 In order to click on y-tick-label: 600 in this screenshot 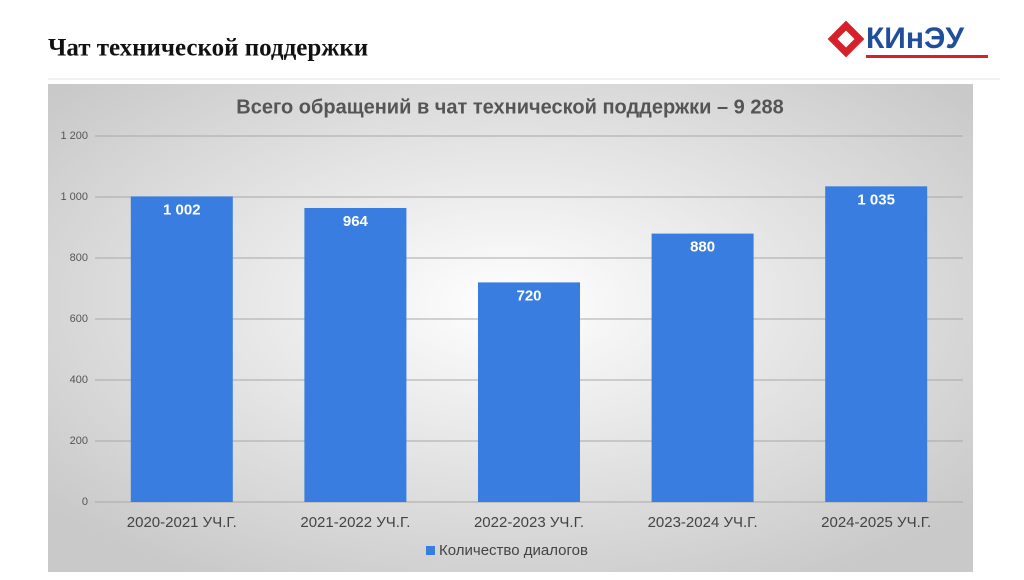, I will do `click(79, 319)`.